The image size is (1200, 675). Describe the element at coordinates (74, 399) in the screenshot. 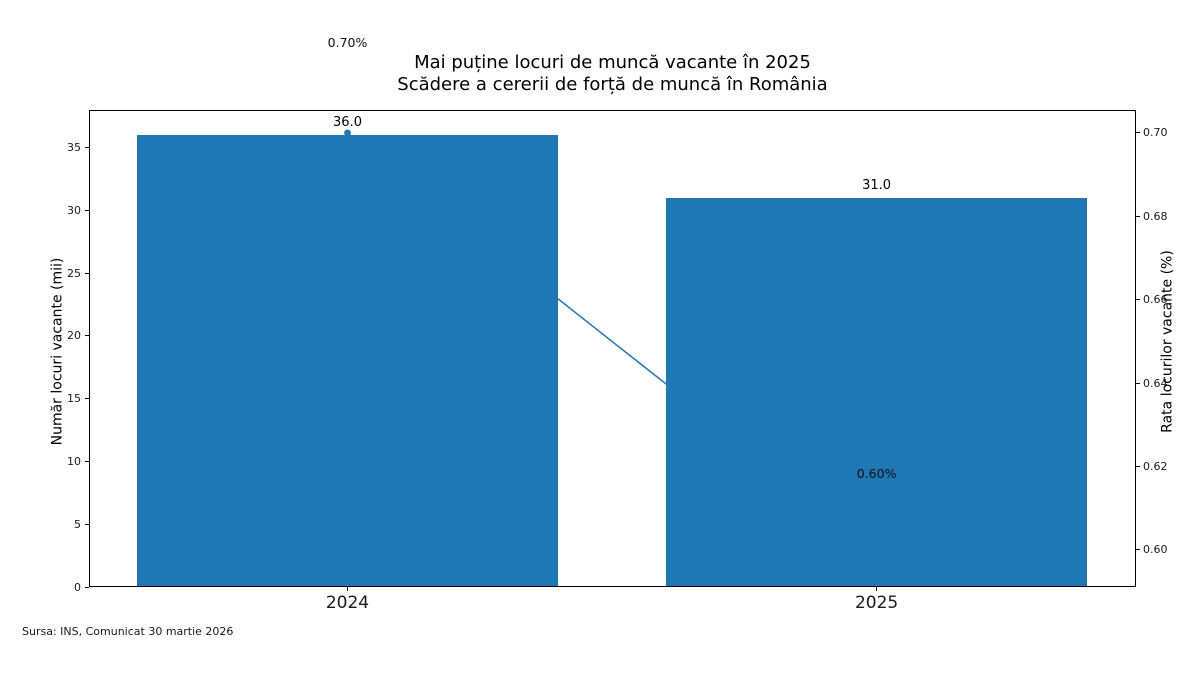

I see `left-tick-label-15: 15` at that location.